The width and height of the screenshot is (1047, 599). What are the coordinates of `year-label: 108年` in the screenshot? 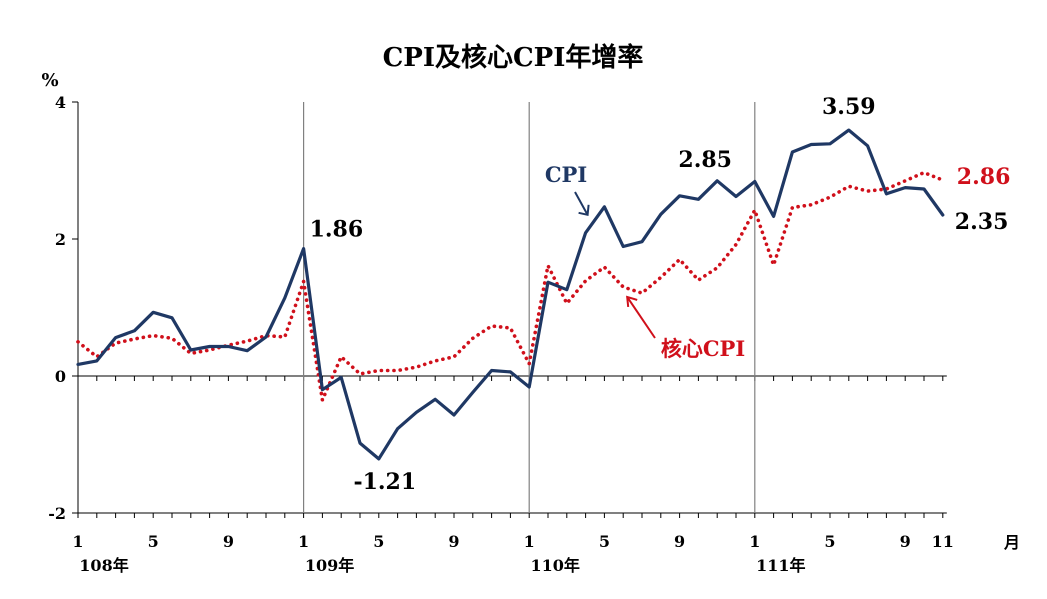 It's located at (103, 565).